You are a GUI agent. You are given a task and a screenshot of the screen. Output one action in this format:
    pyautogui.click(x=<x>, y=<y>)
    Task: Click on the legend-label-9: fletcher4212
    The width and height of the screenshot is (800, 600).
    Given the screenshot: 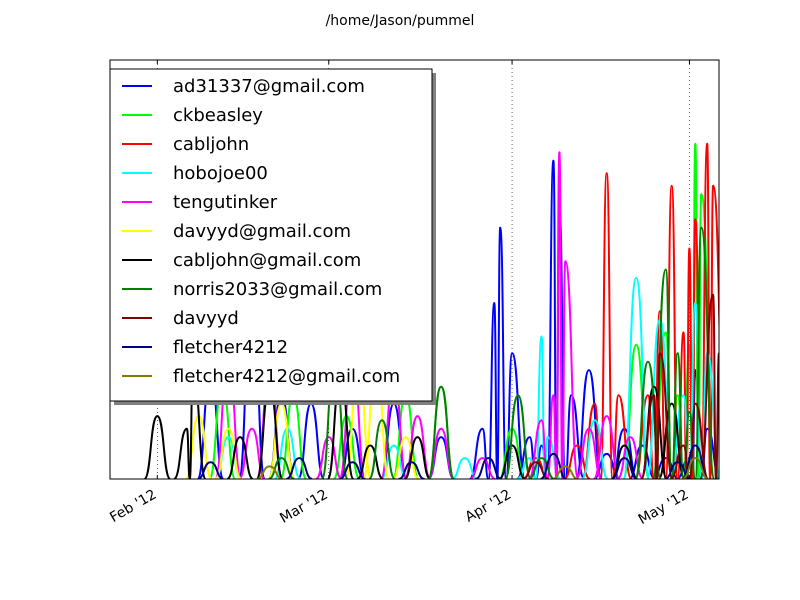 What is the action you would take?
    pyautogui.click(x=230, y=347)
    